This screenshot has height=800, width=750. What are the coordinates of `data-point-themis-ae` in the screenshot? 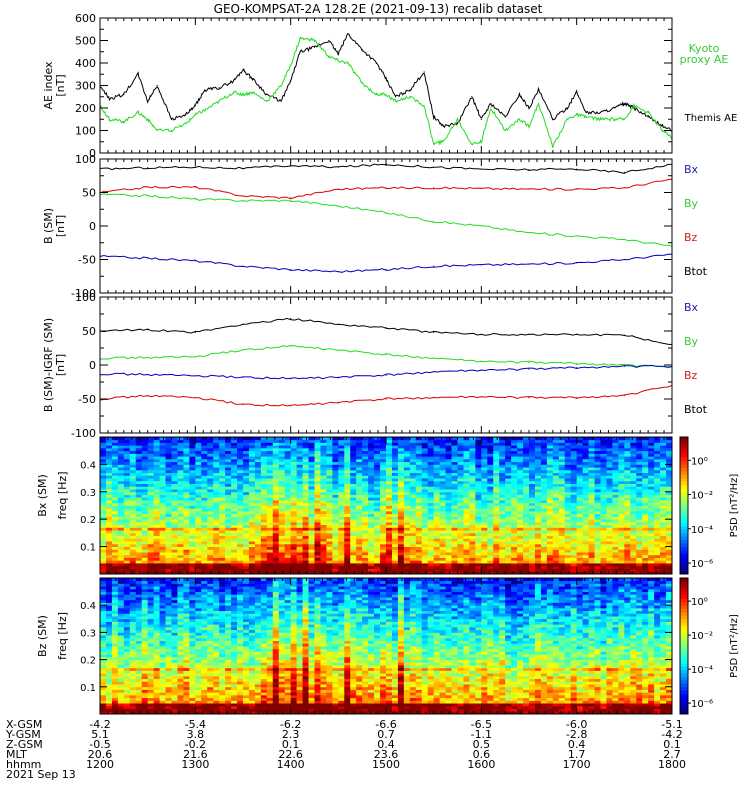 It's located at (362, 49).